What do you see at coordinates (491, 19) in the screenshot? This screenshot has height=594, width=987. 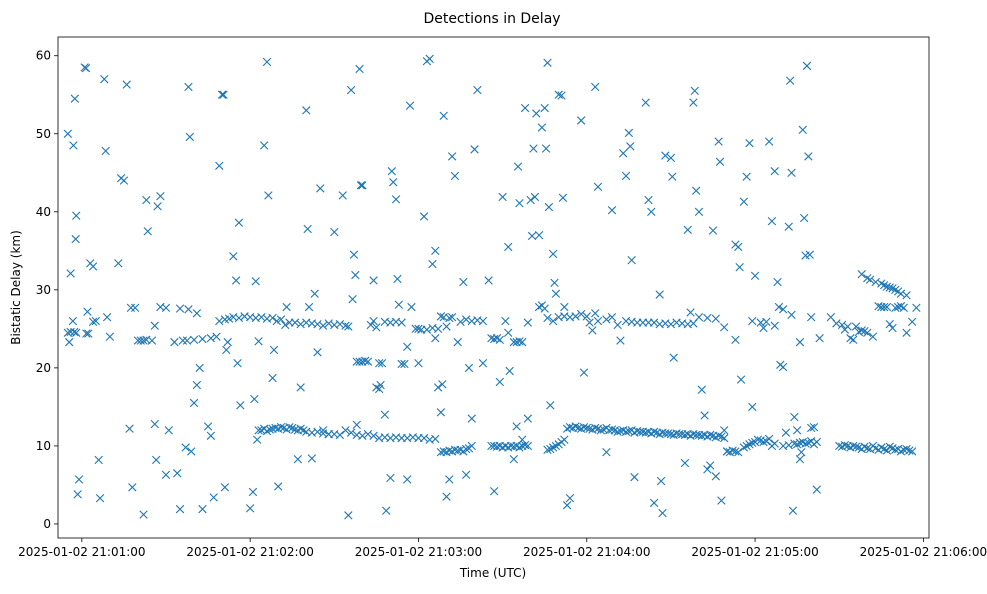 I see `chart-title: Detections in Delay` at bounding box center [491, 19].